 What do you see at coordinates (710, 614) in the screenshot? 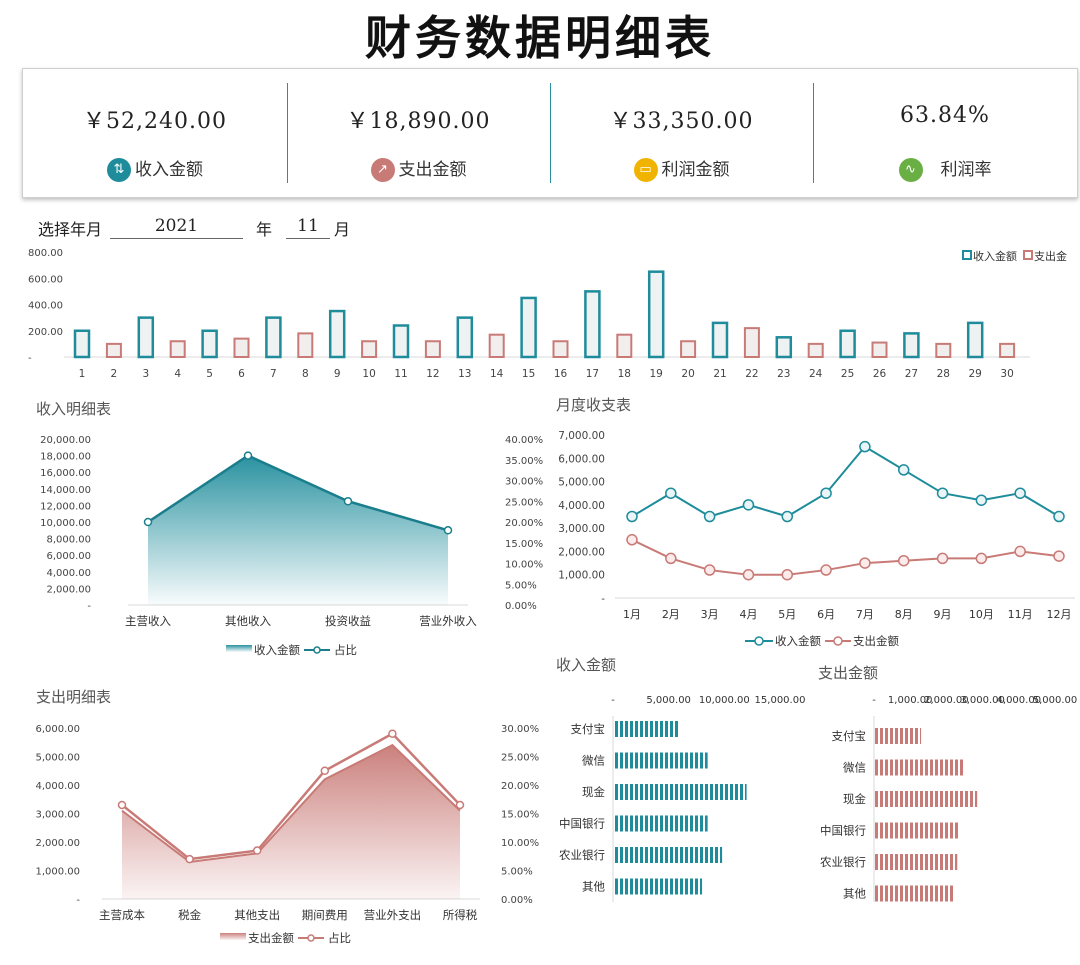
I see `x-tick-label: 3月` at bounding box center [710, 614].